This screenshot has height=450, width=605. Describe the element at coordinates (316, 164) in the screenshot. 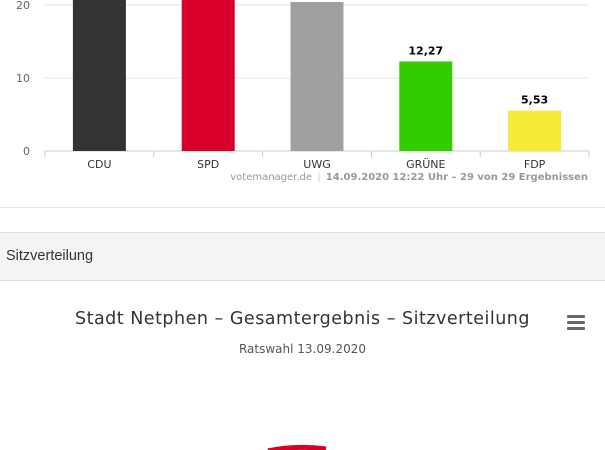

I see `x-tick-label: UWG` at that location.